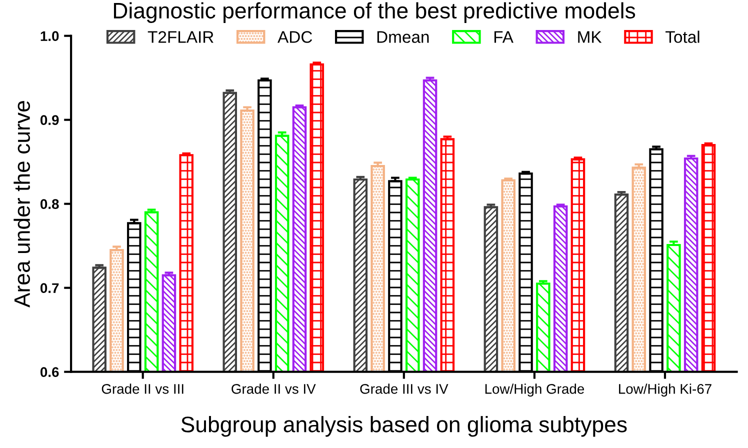 Image resolution: width=748 pixels, height=448 pixels. What do you see at coordinates (590, 37) in the screenshot?
I see `legend-label: MK` at bounding box center [590, 37].